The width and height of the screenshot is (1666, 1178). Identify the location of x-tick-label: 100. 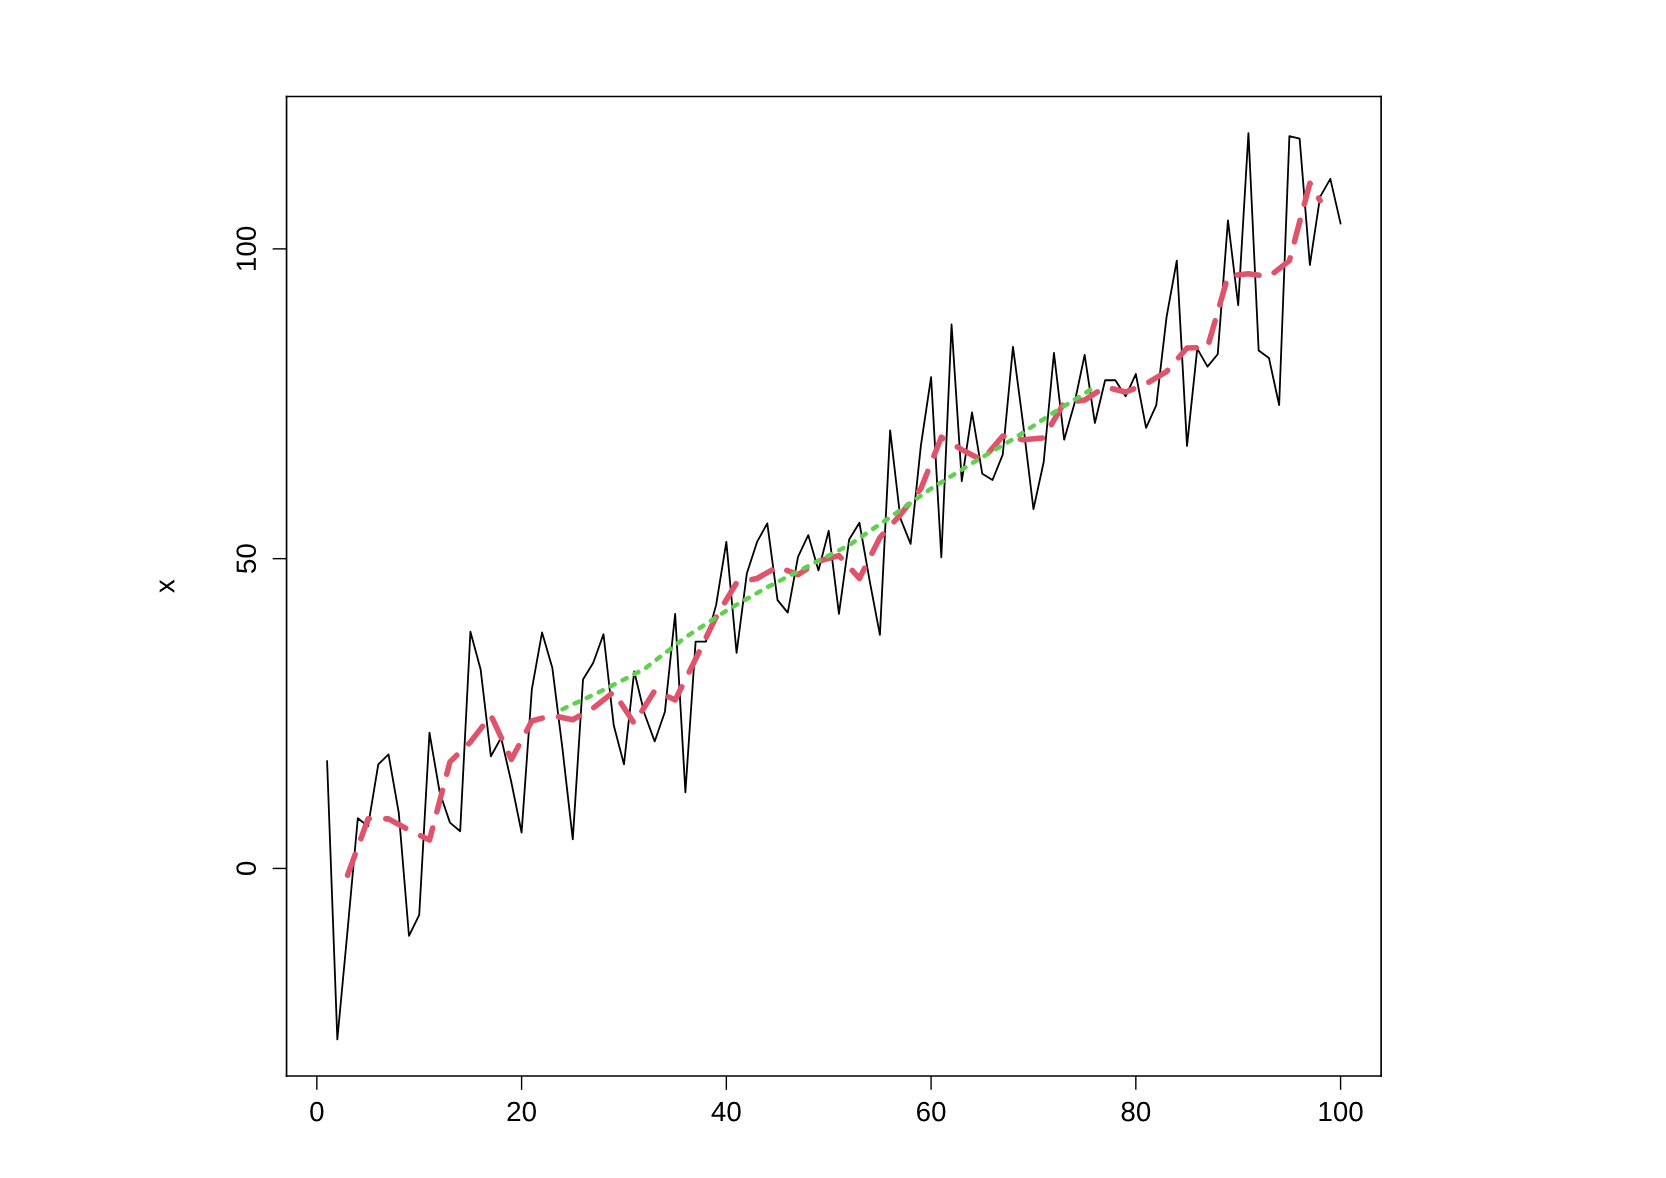
(1341, 1111).